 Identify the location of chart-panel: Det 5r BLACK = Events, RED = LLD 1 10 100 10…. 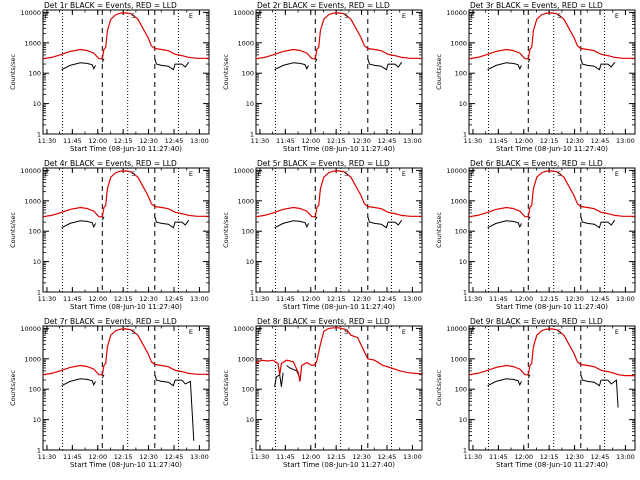
(322, 235).